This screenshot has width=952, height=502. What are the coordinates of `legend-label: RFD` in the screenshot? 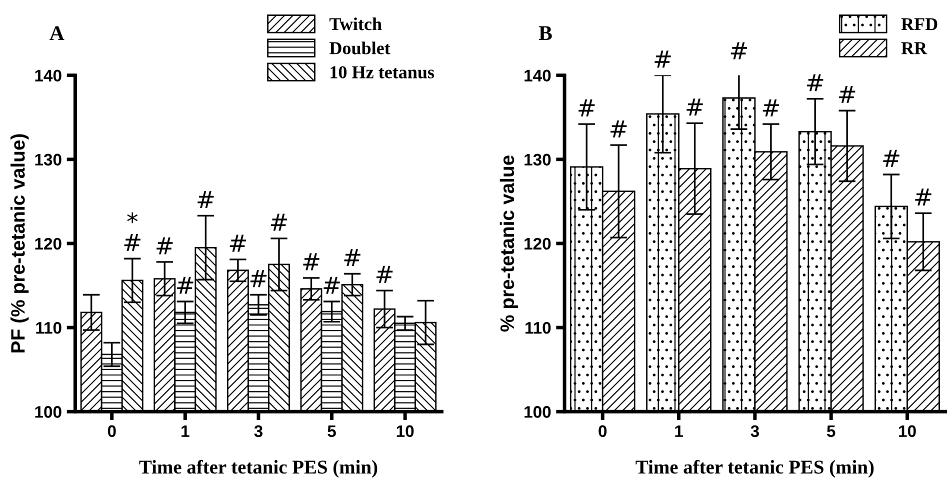 It's located at (919, 24).